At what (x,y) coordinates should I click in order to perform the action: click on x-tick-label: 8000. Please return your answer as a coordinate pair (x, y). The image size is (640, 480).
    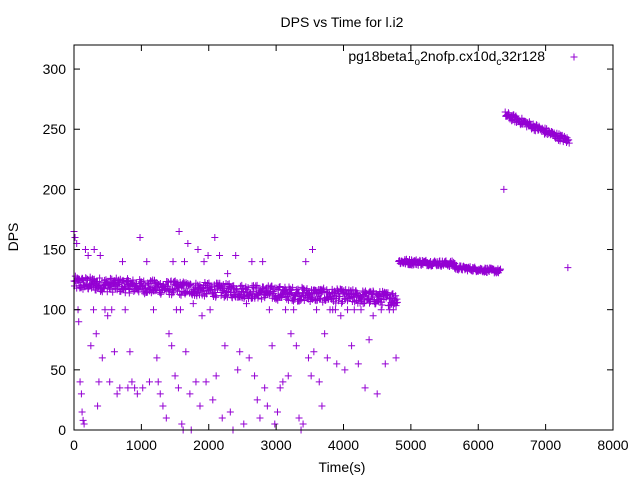
    Looking at the image, I should click on (612, 445).